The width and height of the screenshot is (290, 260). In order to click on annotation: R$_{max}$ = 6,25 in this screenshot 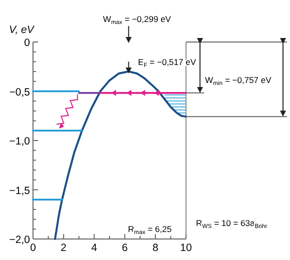, I will do `click(150, 230)`.